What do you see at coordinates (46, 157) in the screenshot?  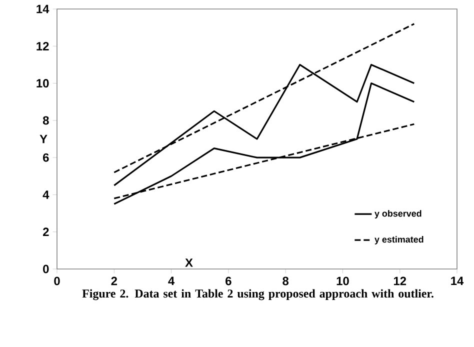 I see `y-tick-label: 6` at bounding box center [46, 157].